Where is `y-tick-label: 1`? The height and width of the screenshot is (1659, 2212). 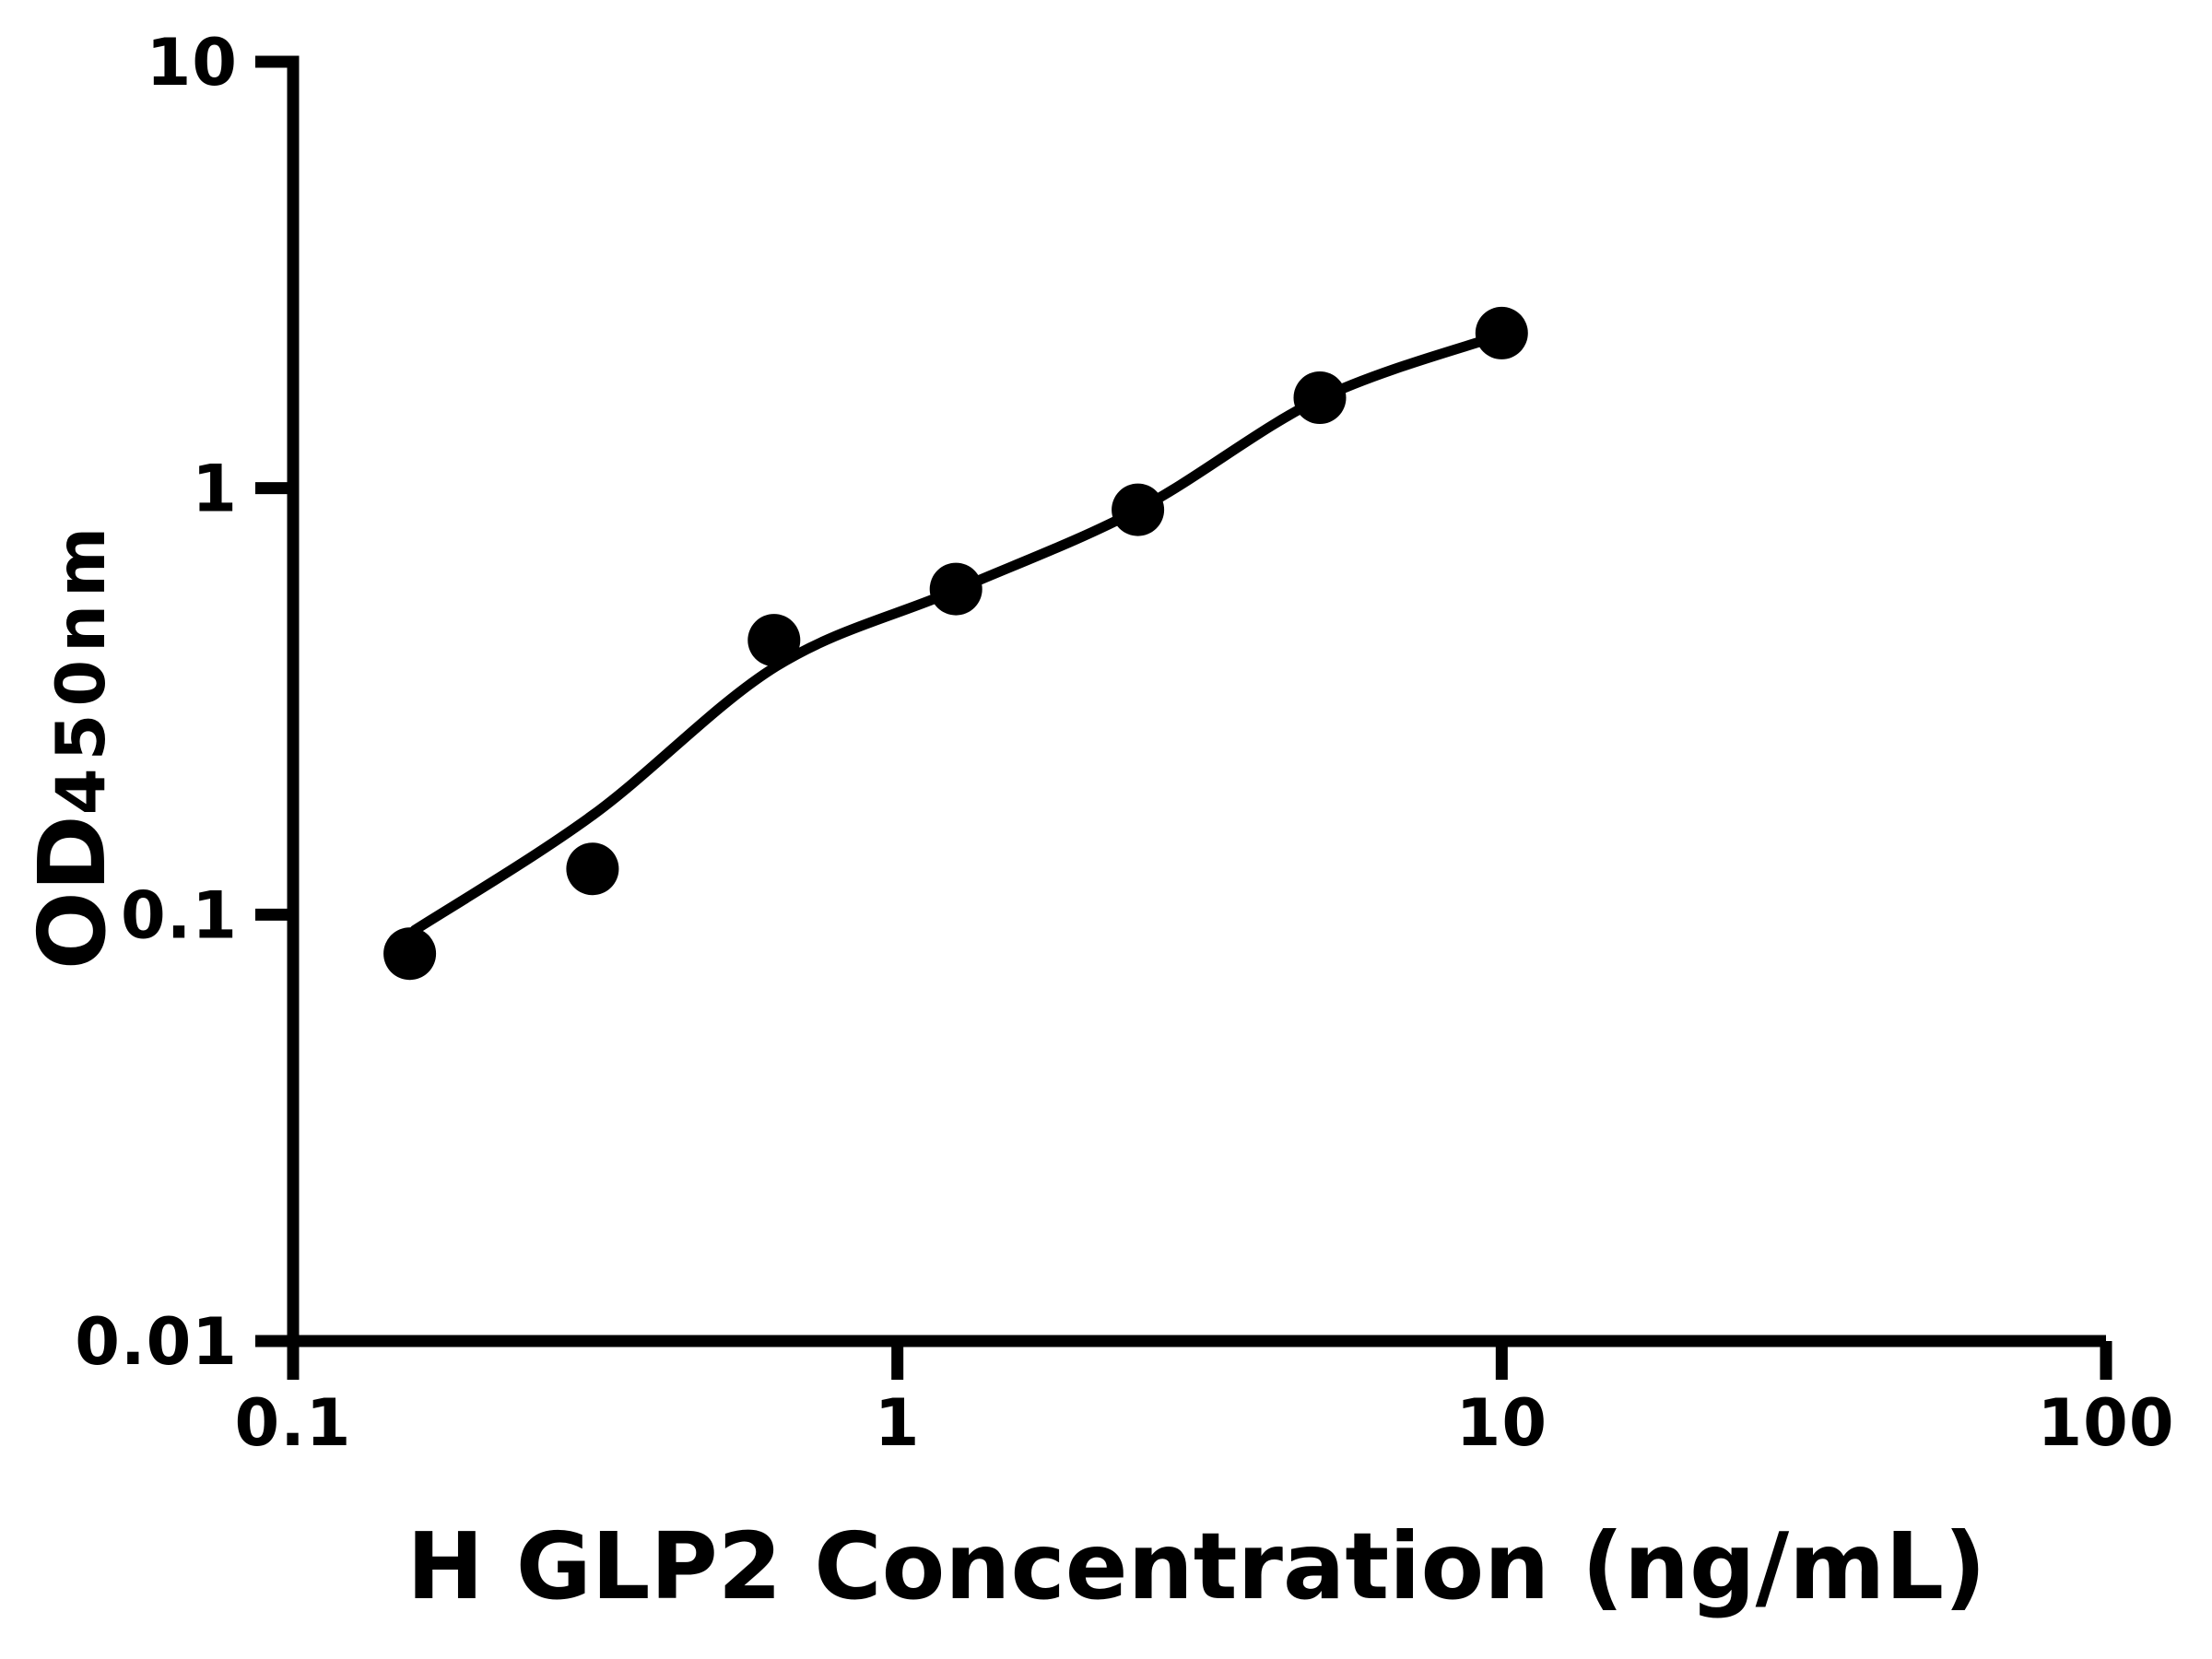 y-tick-label: 1 is located at coordinates (215, 489).